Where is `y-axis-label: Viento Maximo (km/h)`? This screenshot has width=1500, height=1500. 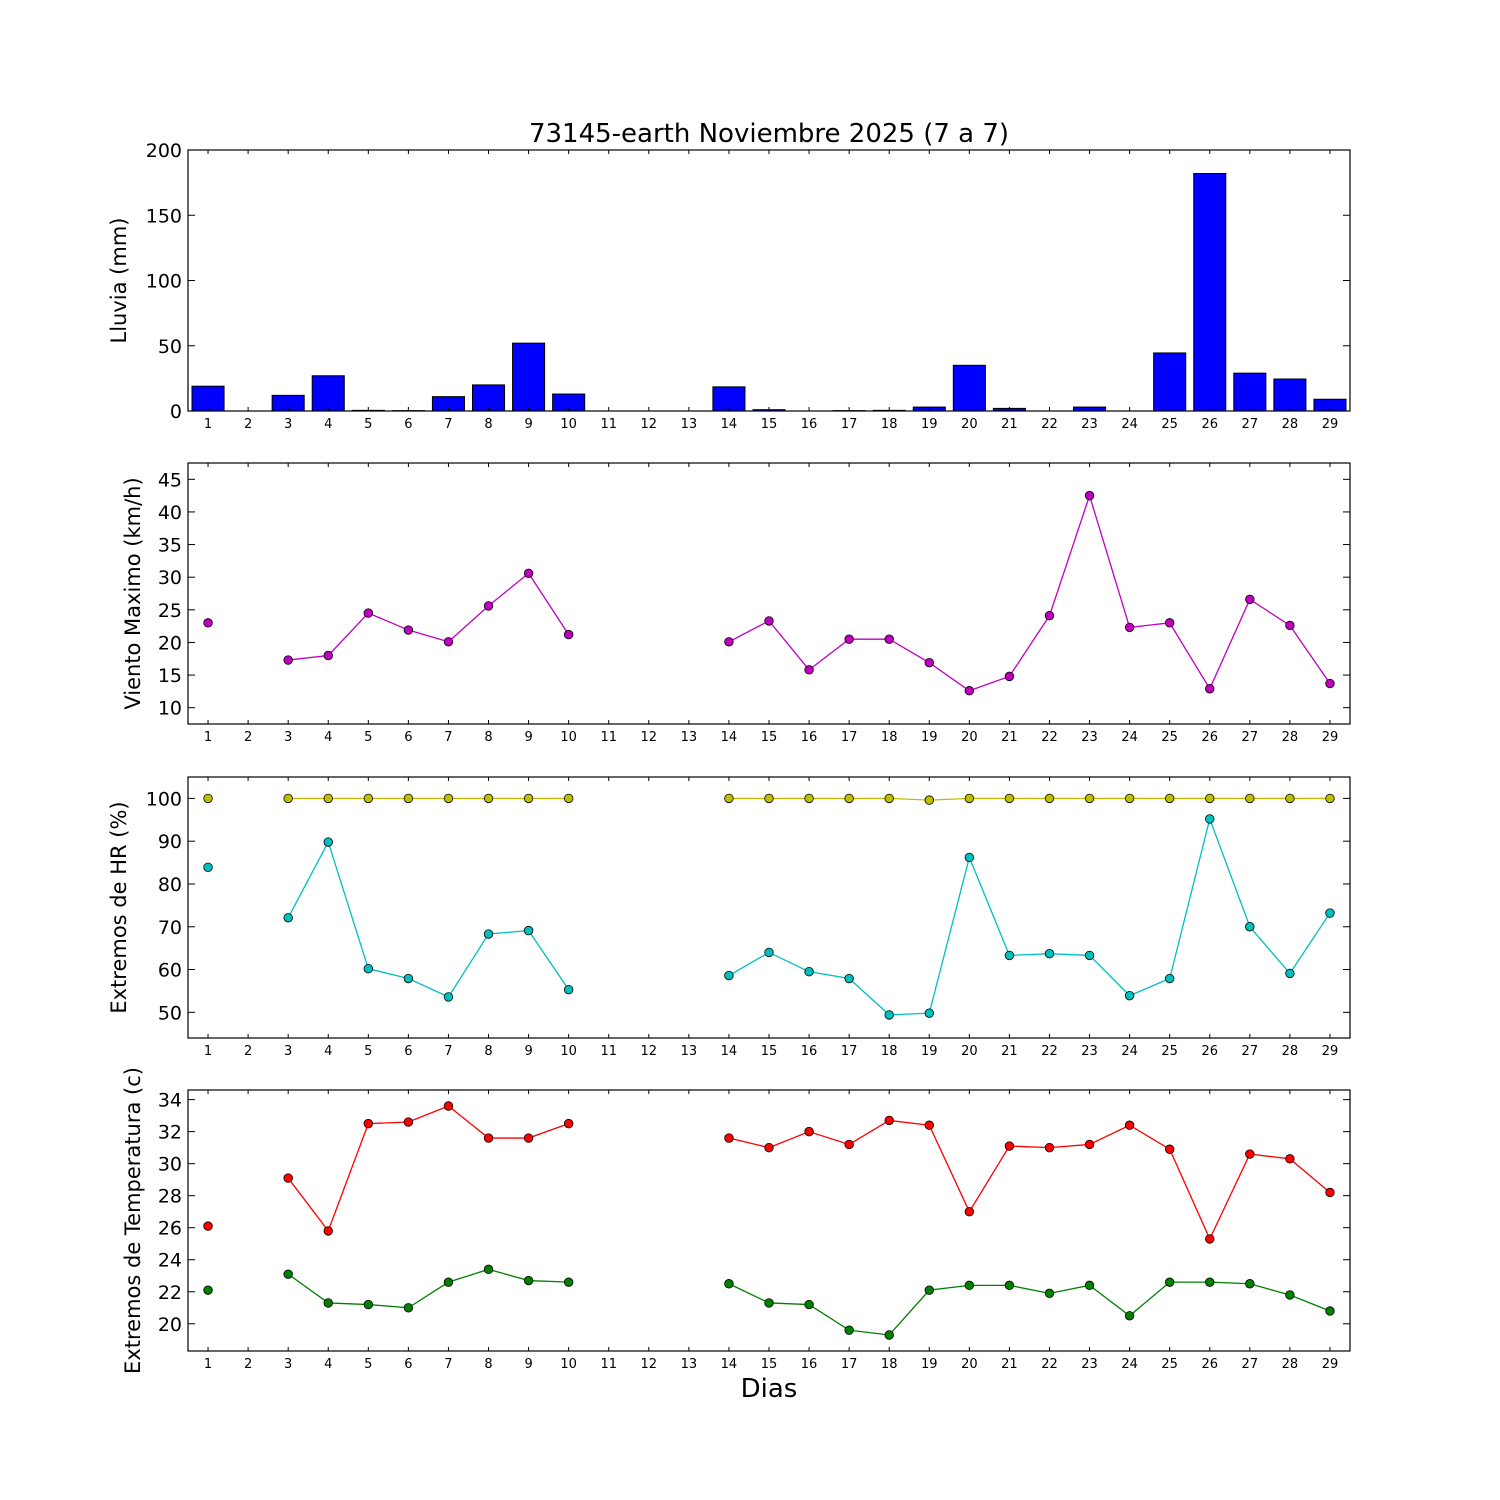 y-axis-label: Viento Maximo (km/h) is located at coordinates (133, 593).